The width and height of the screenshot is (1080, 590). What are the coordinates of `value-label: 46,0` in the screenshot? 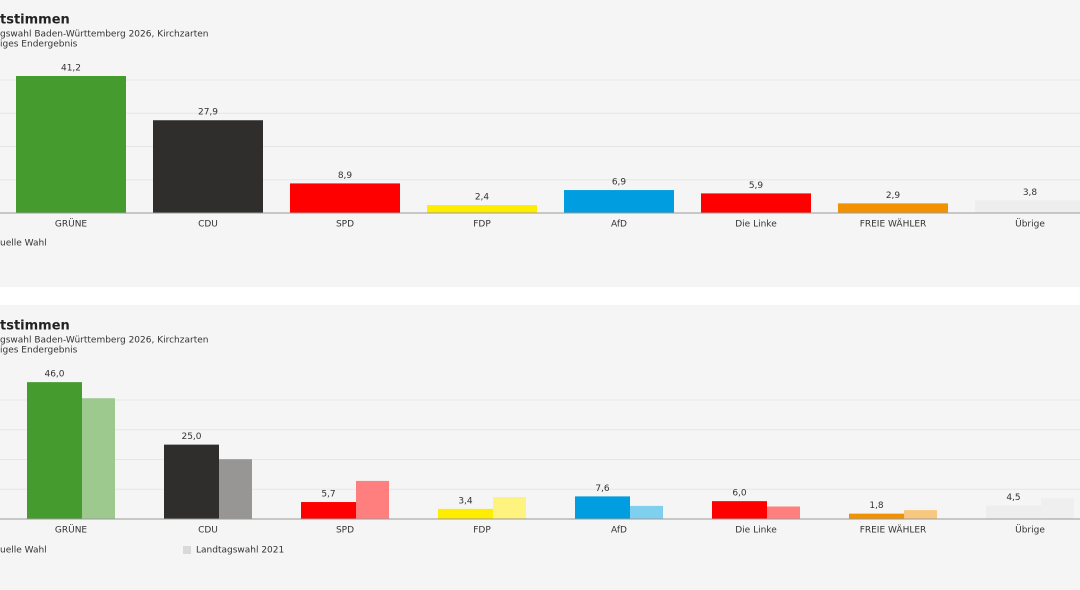 It's located at (54, 375).